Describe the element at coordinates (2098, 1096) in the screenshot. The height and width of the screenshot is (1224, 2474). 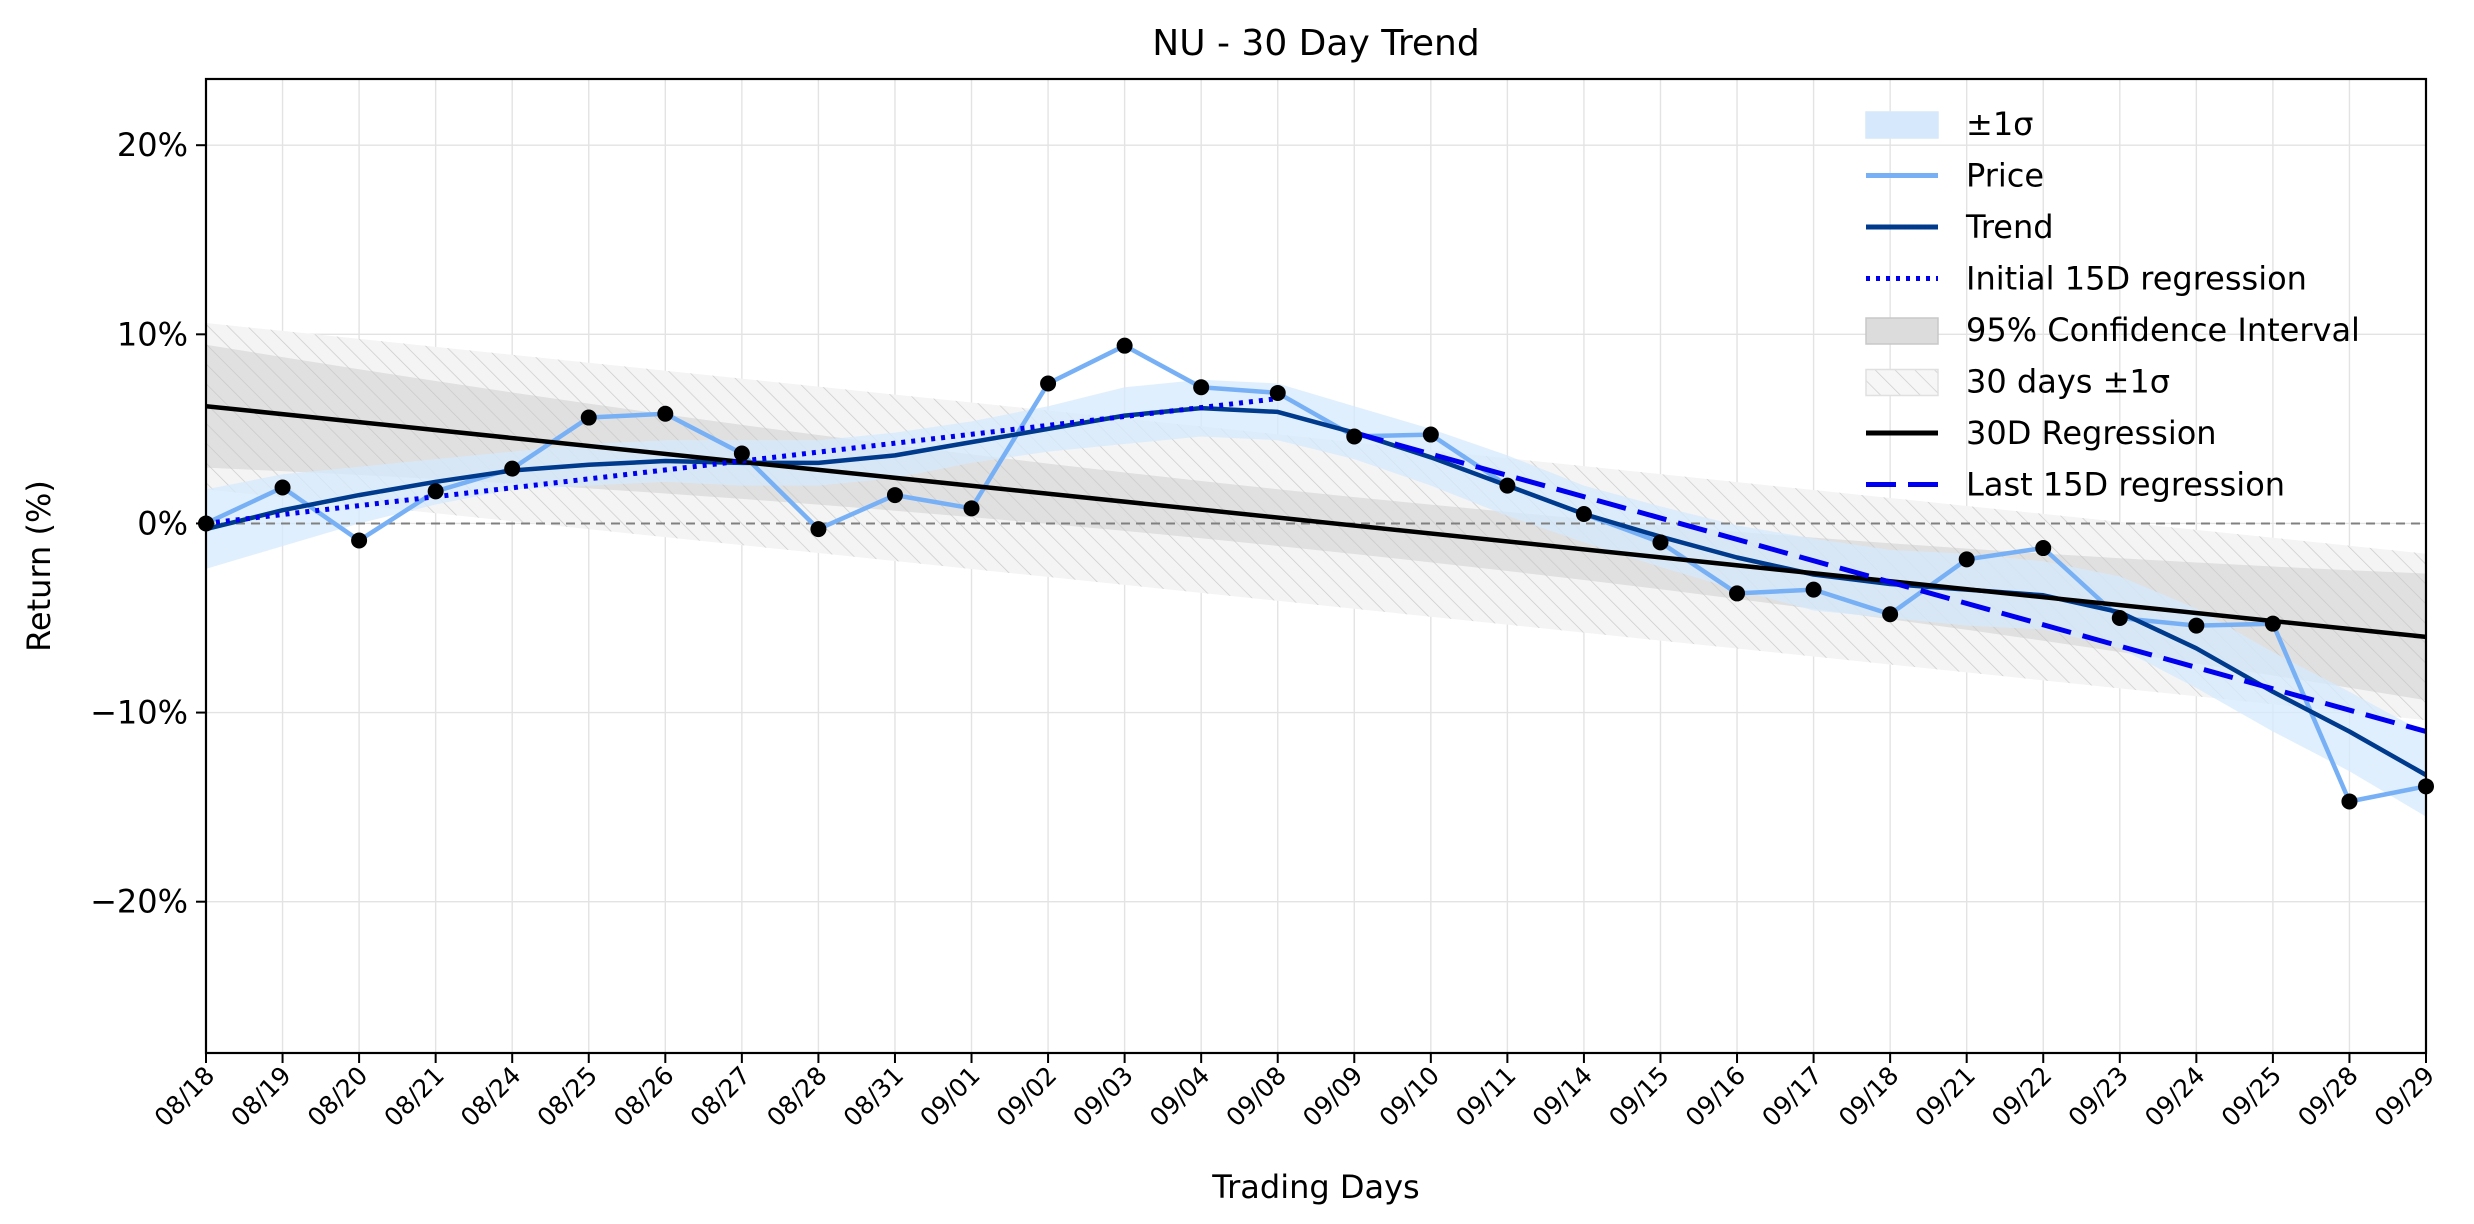
I see `x-tick-label: 09/23` at that location.